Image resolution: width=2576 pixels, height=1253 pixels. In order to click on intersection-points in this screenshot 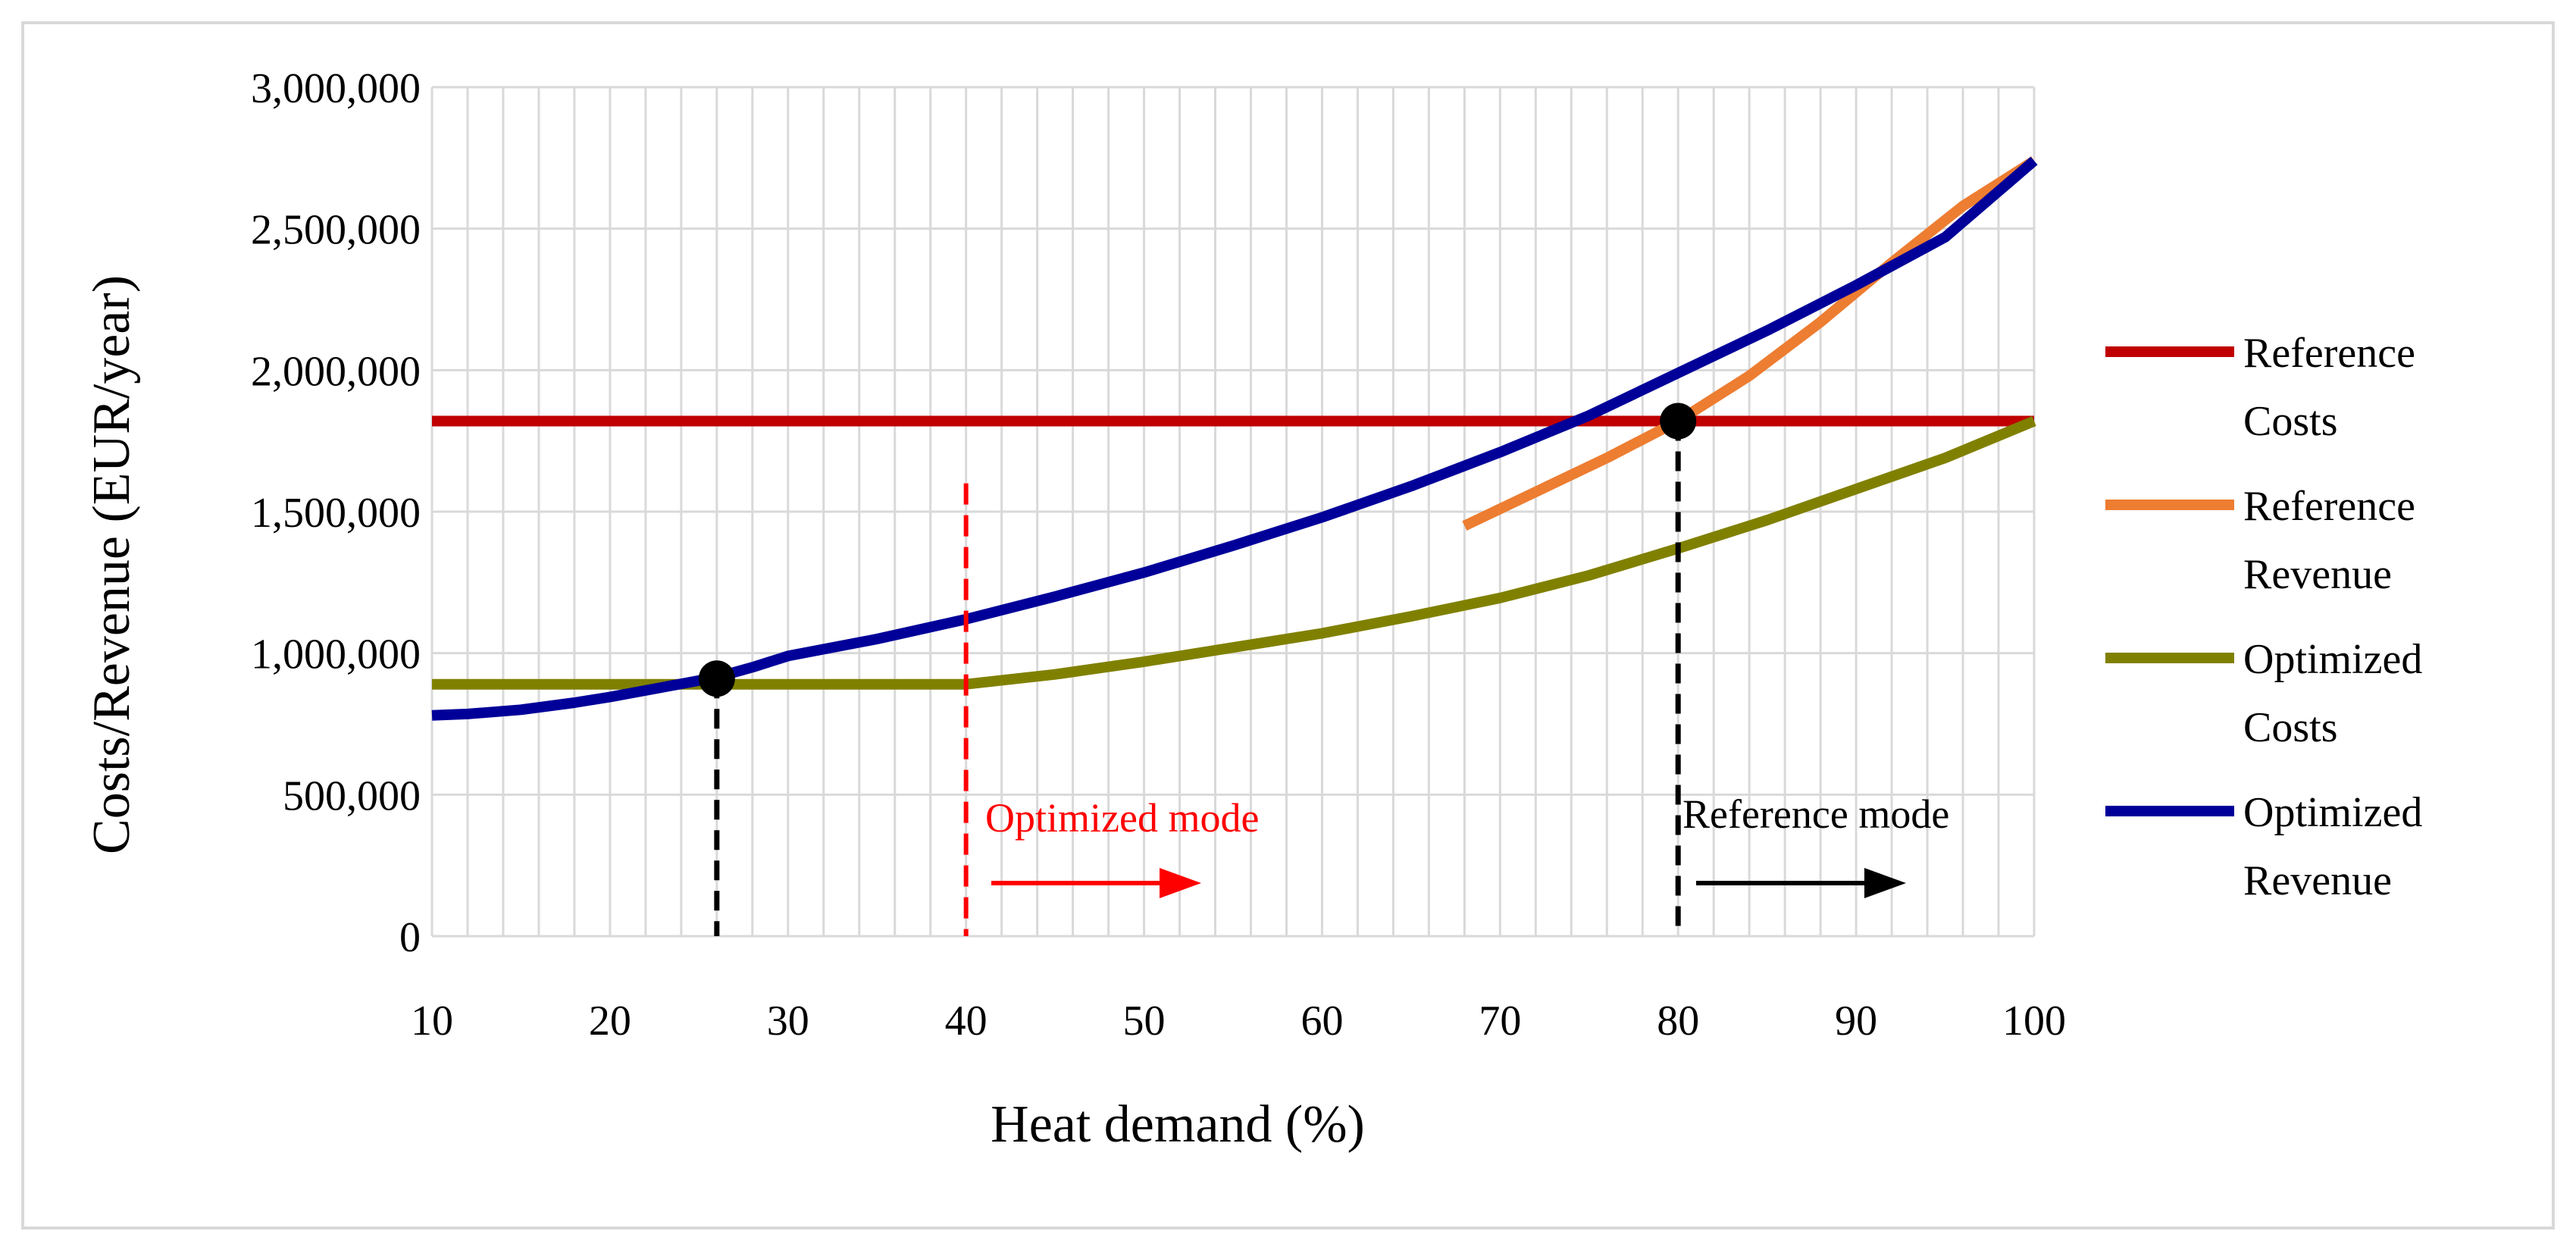, I will do `click(1198, 550)`.